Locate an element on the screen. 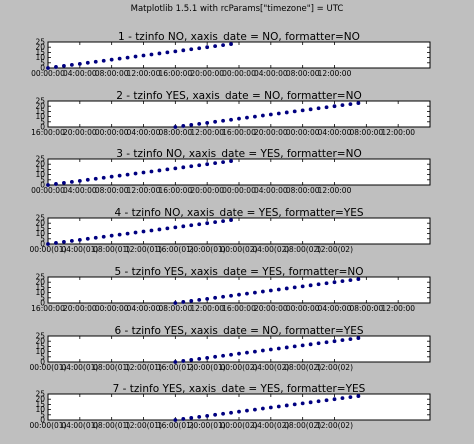  x-tick-label: 16:00:00 is located at coordinates (175, 73).